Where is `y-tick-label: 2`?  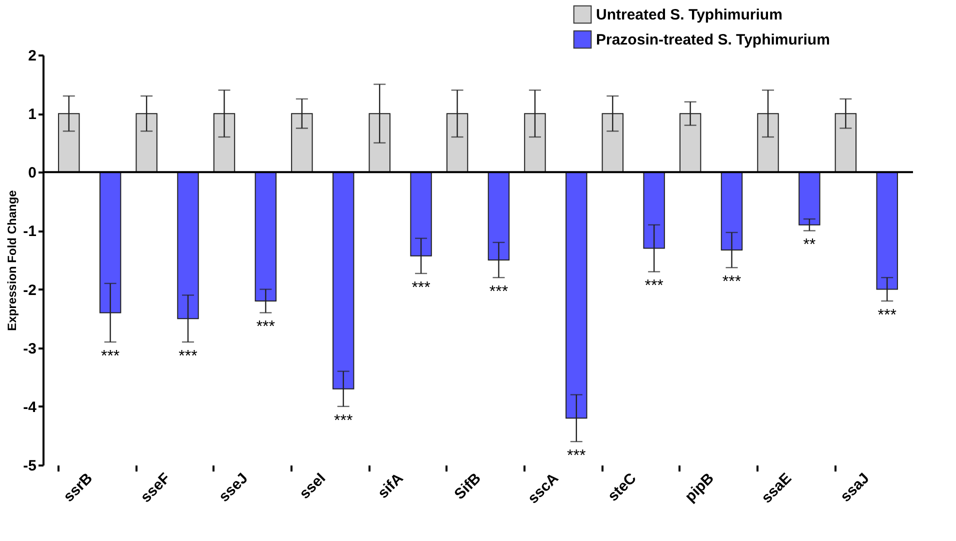
y-tick-label: 2 is located at coordinates (32, 56).